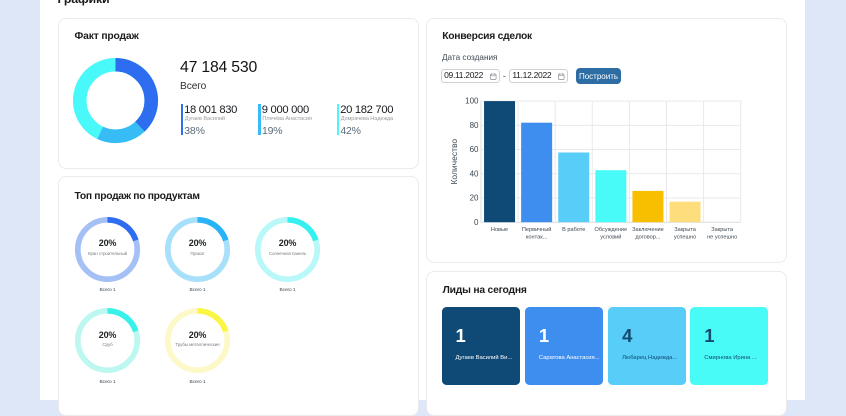 This screenshot has width=846, height=416. Describe the element at coordinates (474, 198) in the screenshot. I see `svg-text: 20` at that location.